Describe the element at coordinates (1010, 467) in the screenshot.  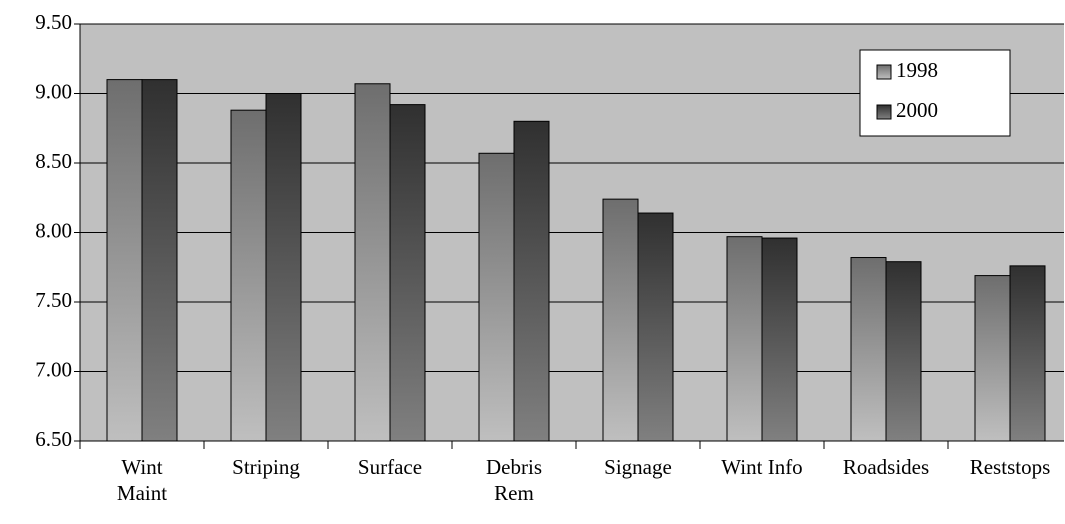
I see `x-tick-label: Reststops` at that location.